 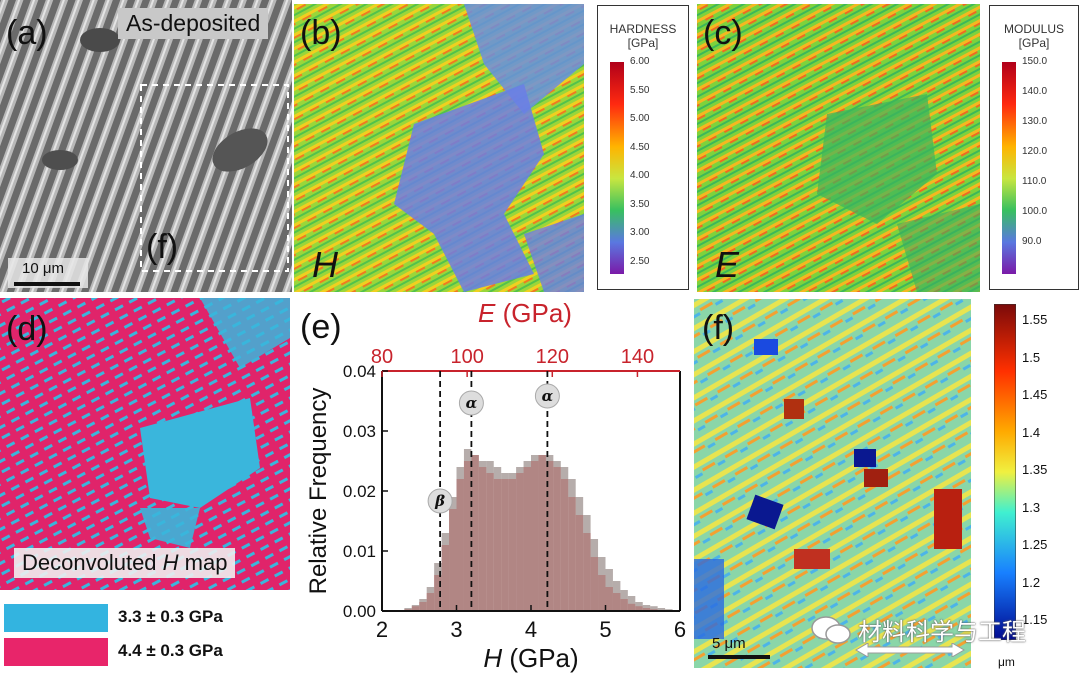 I want to click on hardness-tick: 4.50, so click(x=640, y=147).